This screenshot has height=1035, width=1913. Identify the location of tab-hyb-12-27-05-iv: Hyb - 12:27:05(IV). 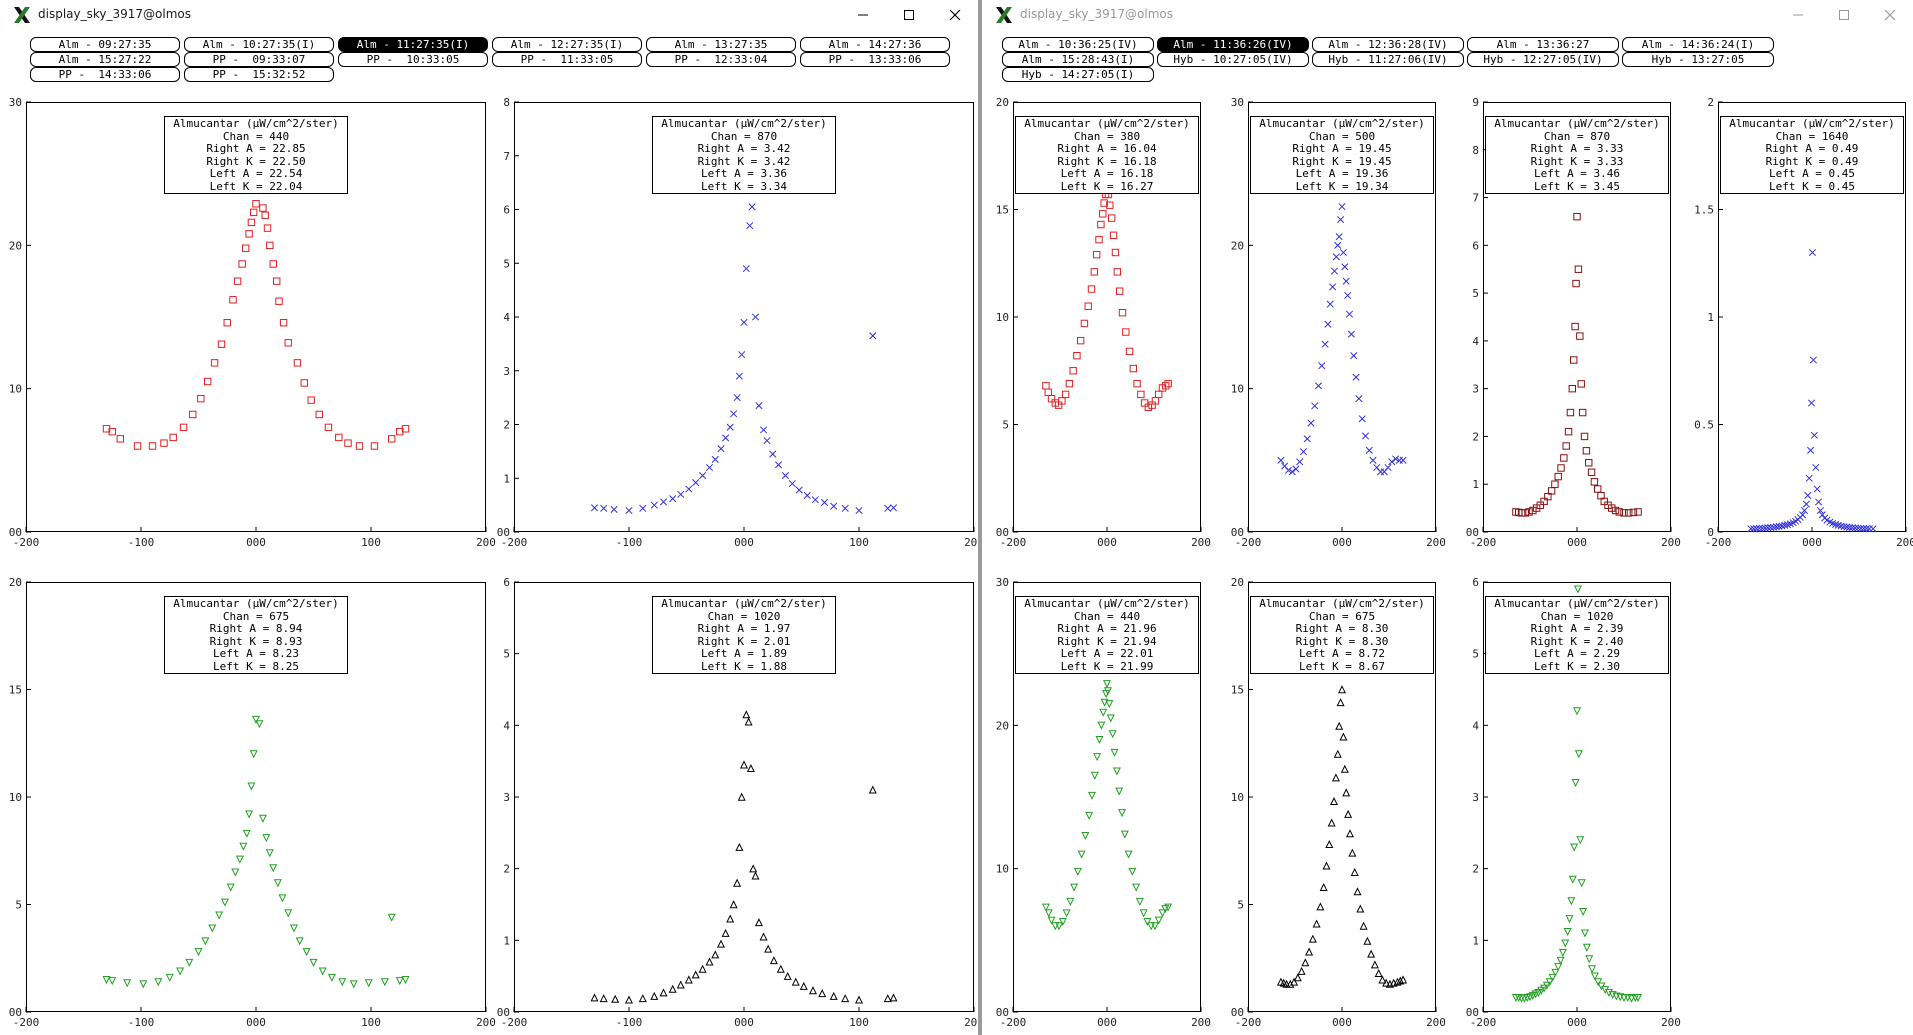
(1543, 59).